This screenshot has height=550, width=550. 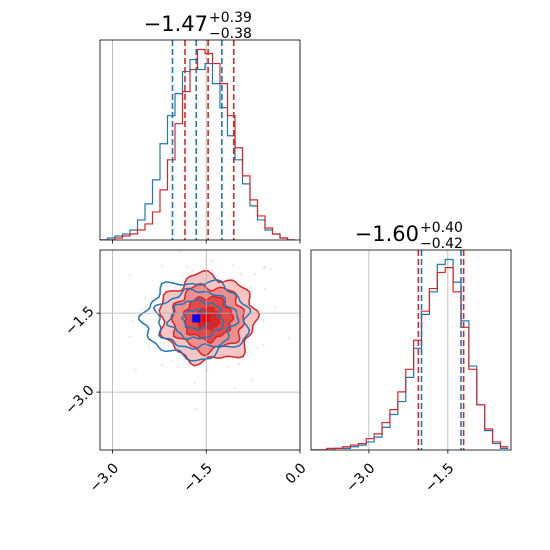 I want to click on marginal-y-series-red, so click(x=410, y=358).